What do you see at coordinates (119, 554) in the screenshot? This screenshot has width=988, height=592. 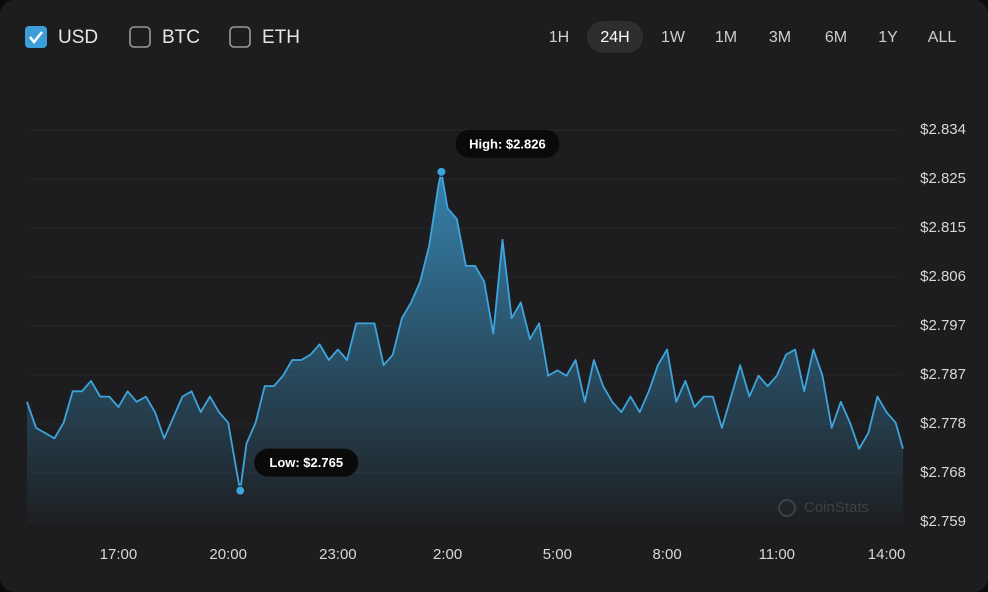 I see `x-tick-label: 17:00` at bounding box center [119, 554].